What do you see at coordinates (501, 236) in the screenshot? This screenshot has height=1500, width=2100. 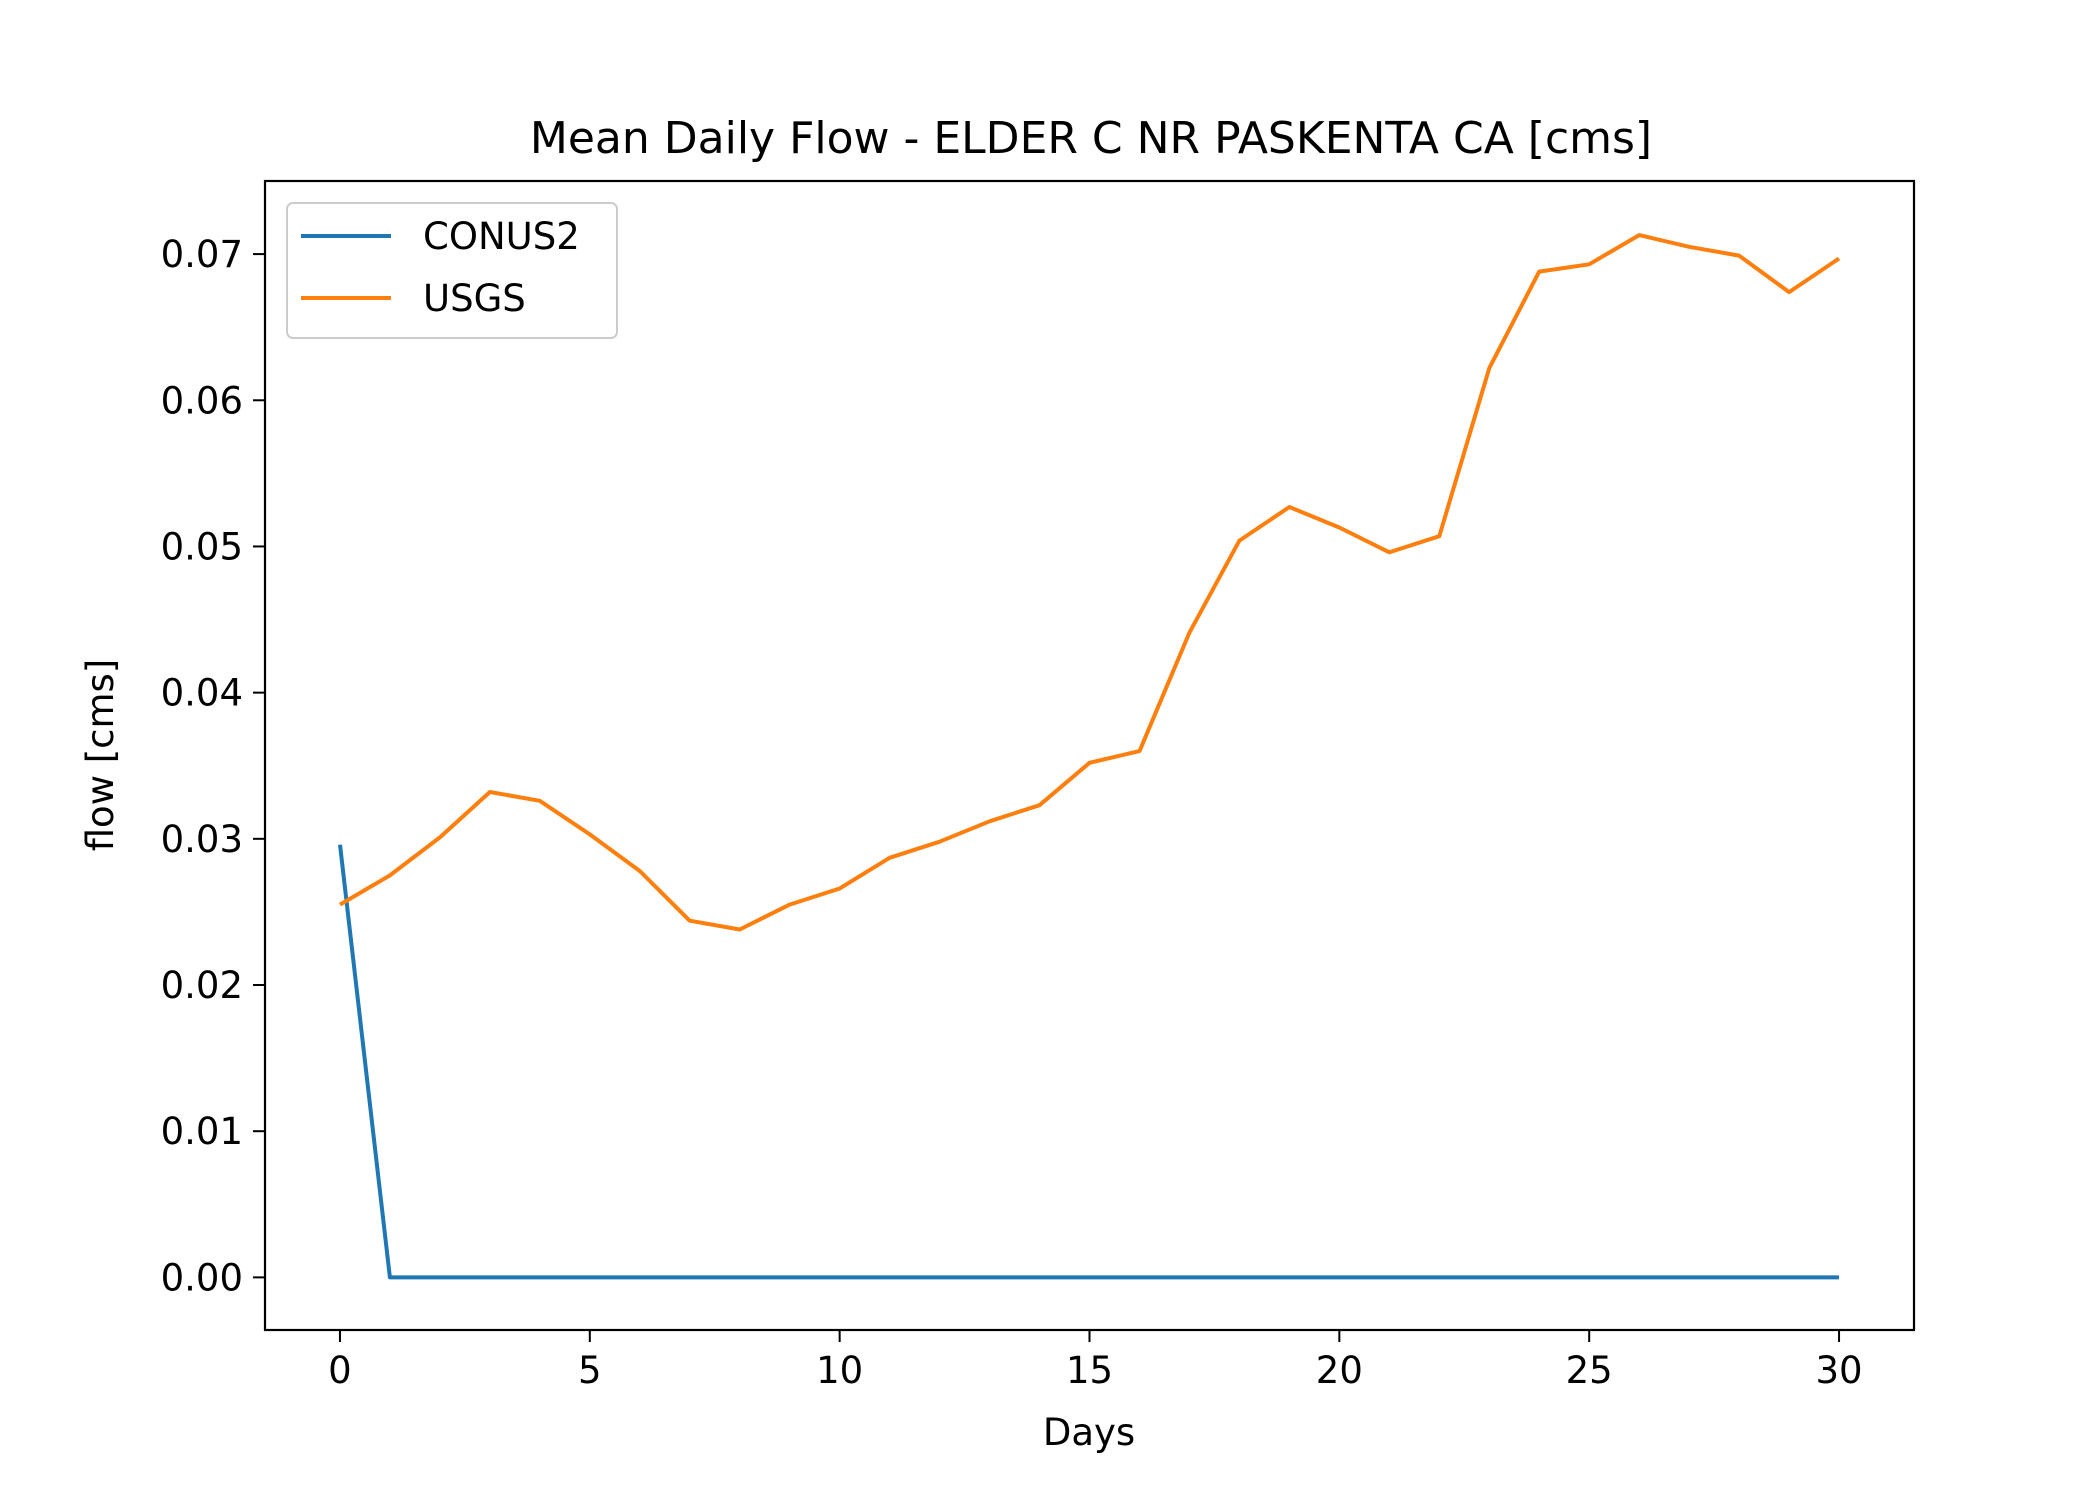 I see `legend-label-conus2: CONUS2` at bounding box center [501, 236].